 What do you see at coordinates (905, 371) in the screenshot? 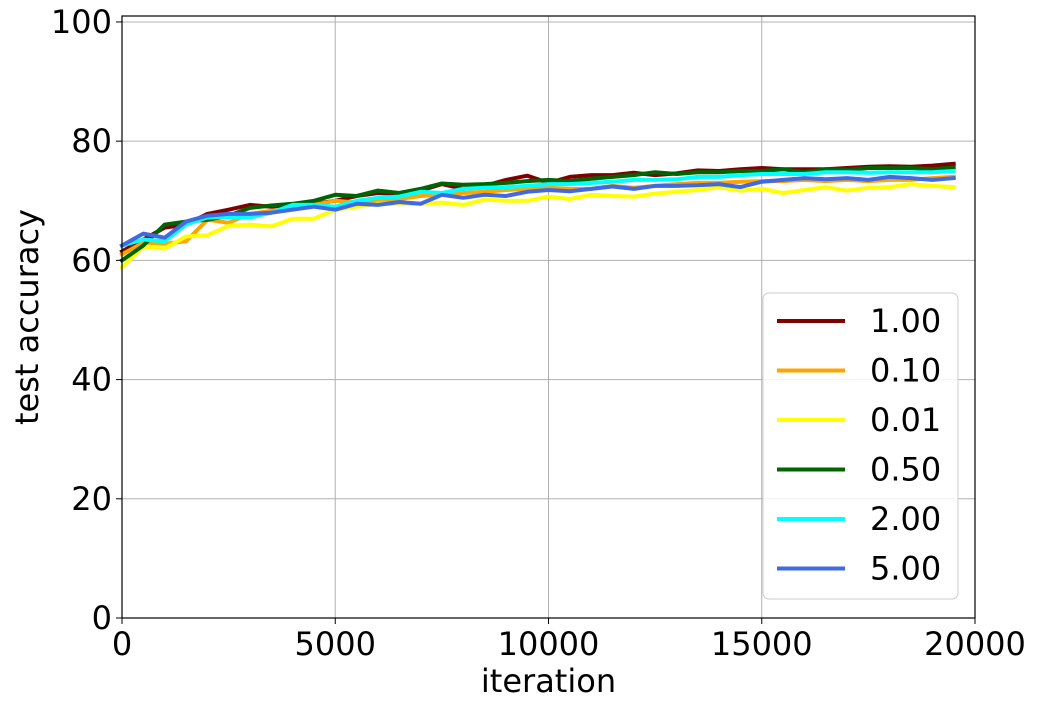
I see `legend-label: 0.10` at bounding box center [905, 371].